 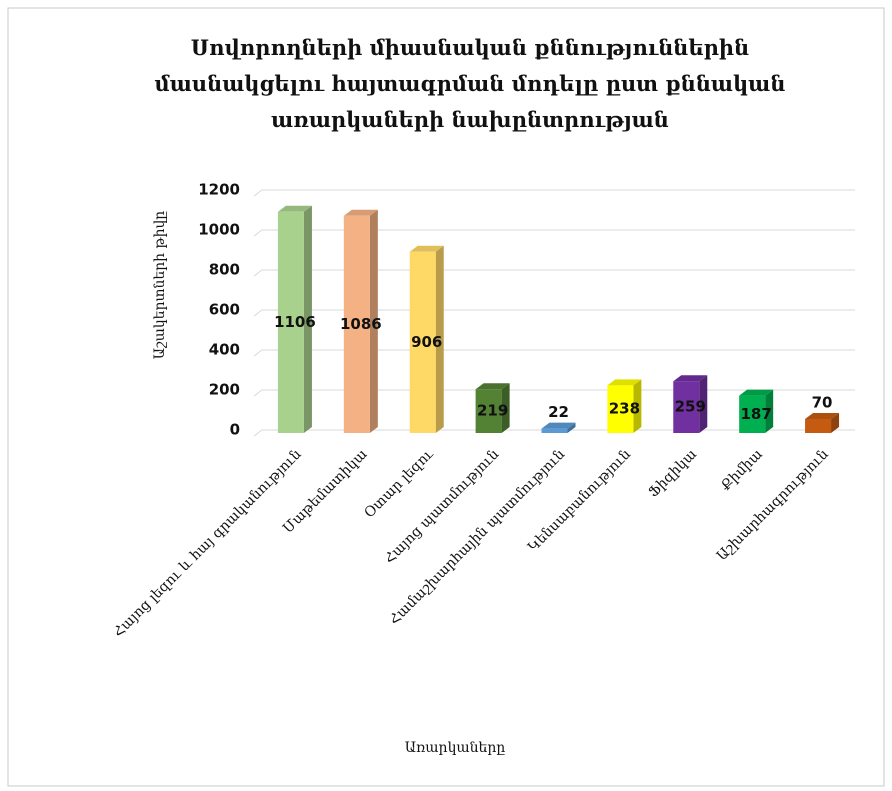 I want to click on x-tick-label: Ֆիզիկա, so click(x=673, y=473).